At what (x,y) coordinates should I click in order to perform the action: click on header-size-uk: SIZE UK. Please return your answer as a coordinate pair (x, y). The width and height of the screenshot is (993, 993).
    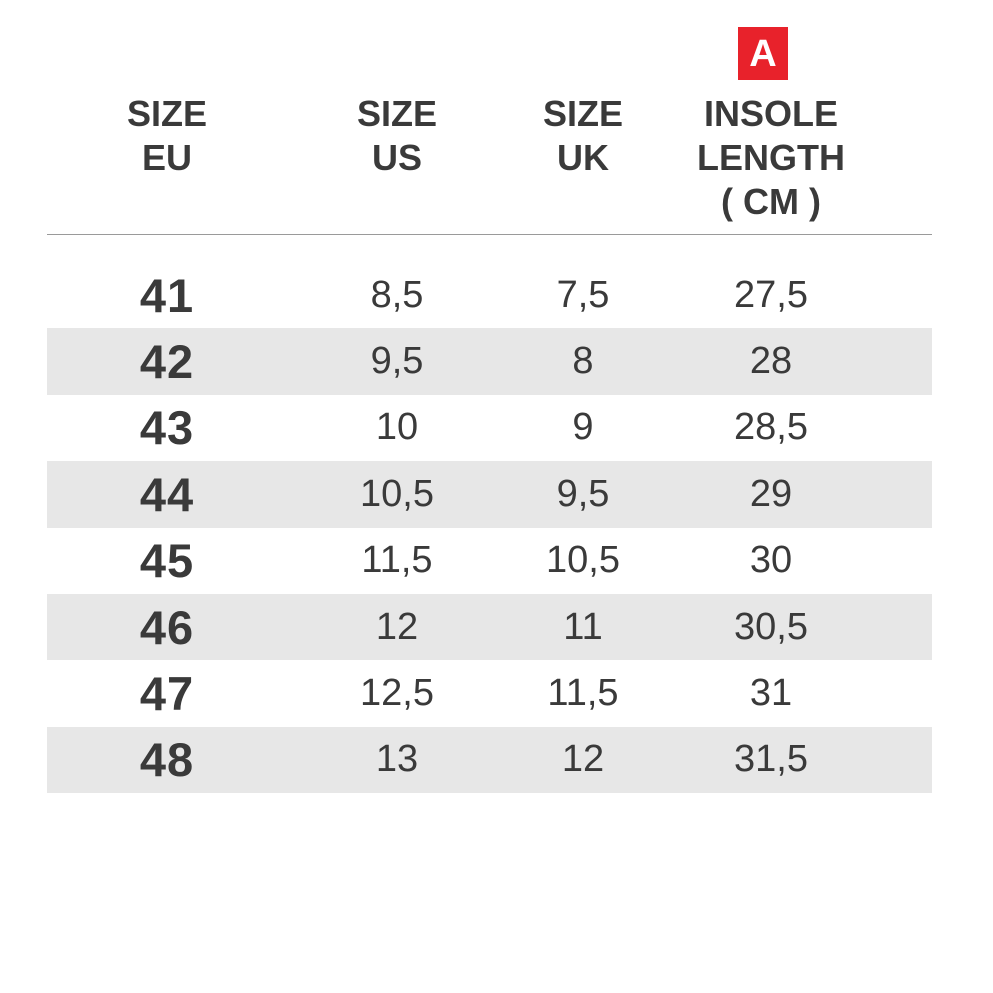
    Looking at the image, I should click on (583, 136).